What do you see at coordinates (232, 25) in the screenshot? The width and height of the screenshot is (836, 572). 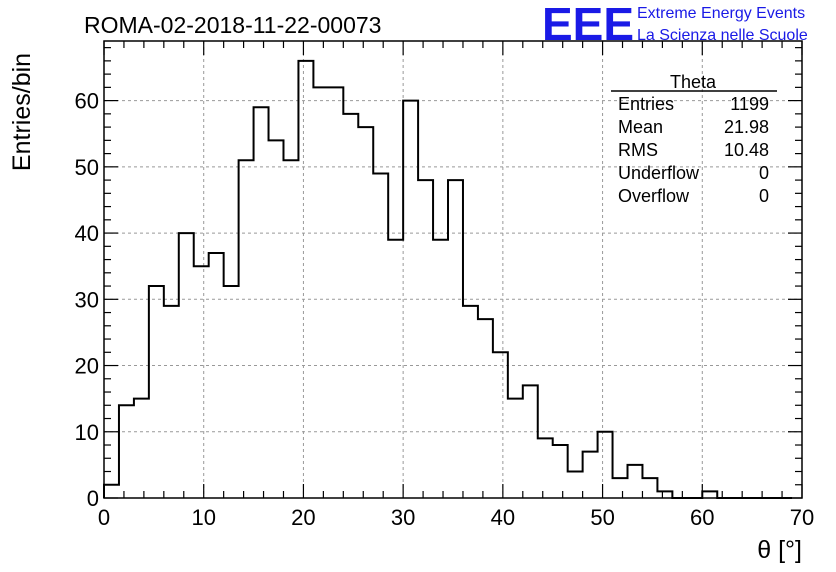 I see `run-title: ROMA-02-2018-11-22-00073` at bounding box center [232, 25].